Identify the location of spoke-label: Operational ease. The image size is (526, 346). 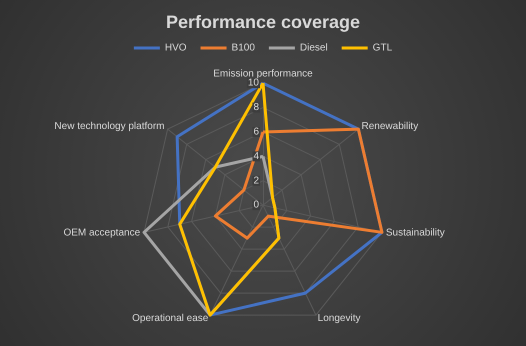
(170, 318).